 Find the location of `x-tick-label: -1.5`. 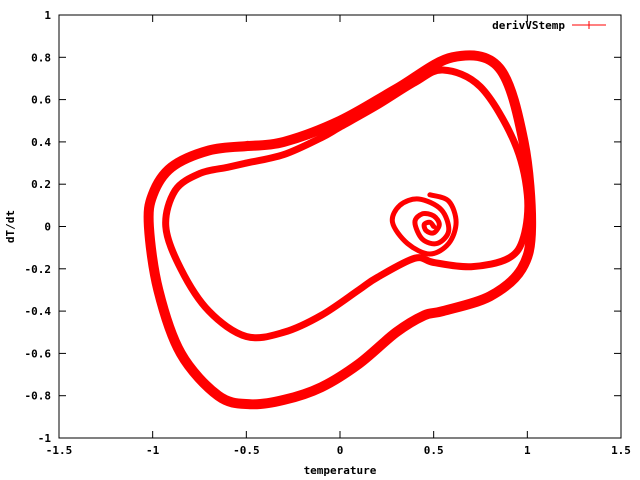

x-tick-label: -1.5 is located at coordinates (59, 450).